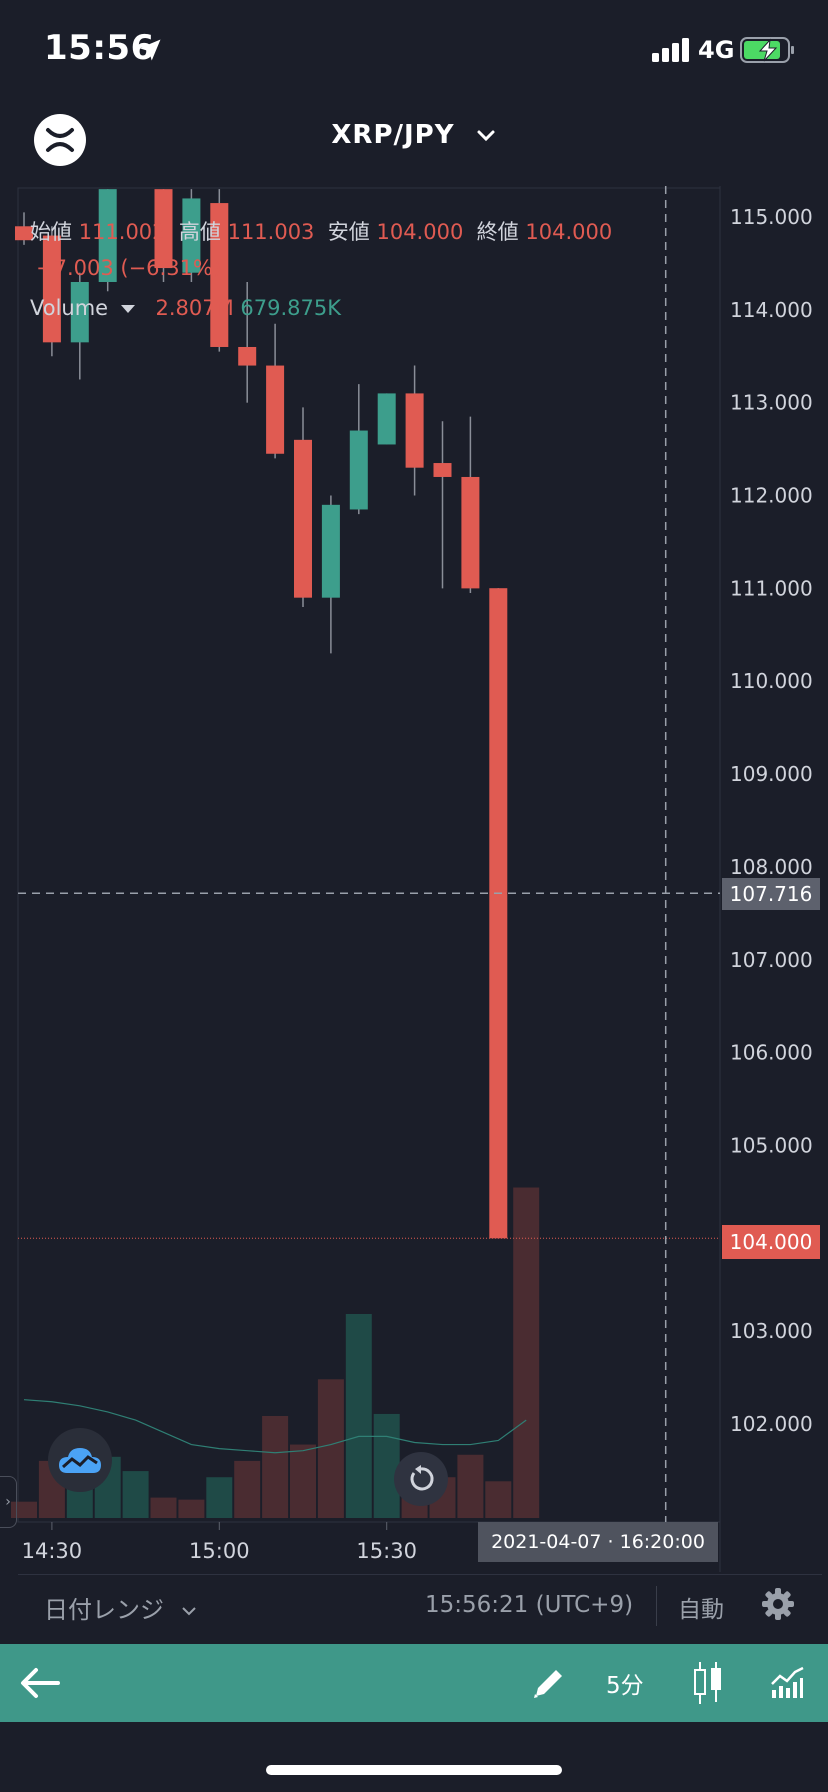 Image resolution: width=828 pixels, height=1792 pixels. I want to click on status-time: 15:56, so click(99, 48).